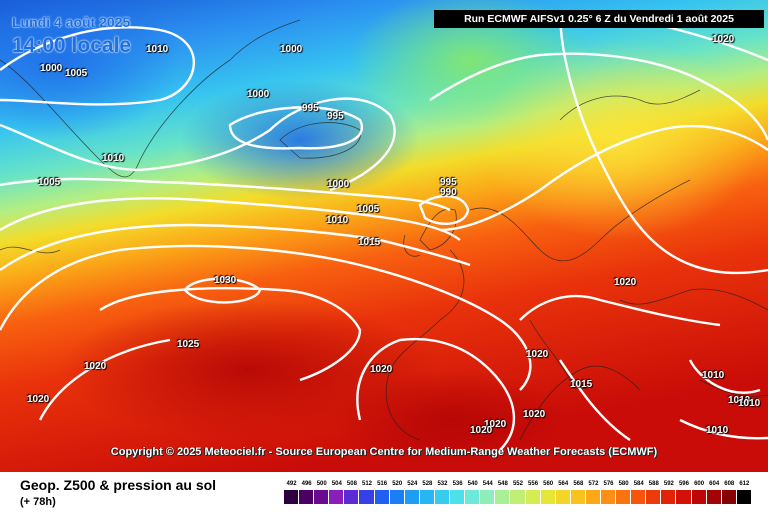  What do you see at coordinates (367, 484) in the screenshot?
I see `legend-tick-label: 512` at bounding box center [367, 484].